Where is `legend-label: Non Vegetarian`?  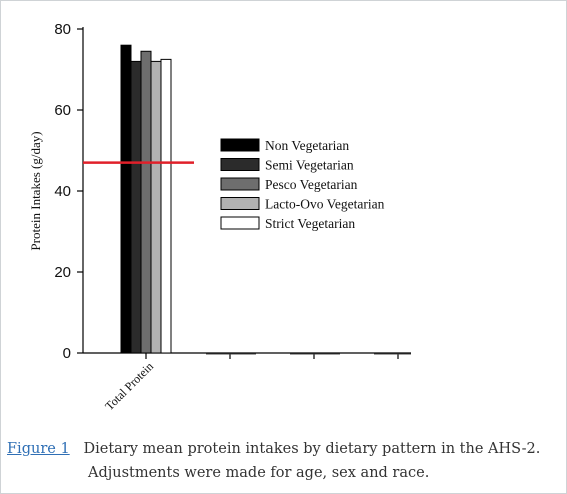
legend-label: Non Vegetarian is located at coordinates (307, 145).